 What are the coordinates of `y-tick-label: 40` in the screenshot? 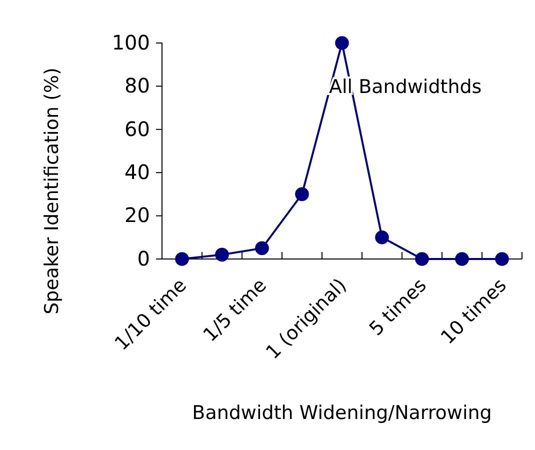 It's located at (137, 172).